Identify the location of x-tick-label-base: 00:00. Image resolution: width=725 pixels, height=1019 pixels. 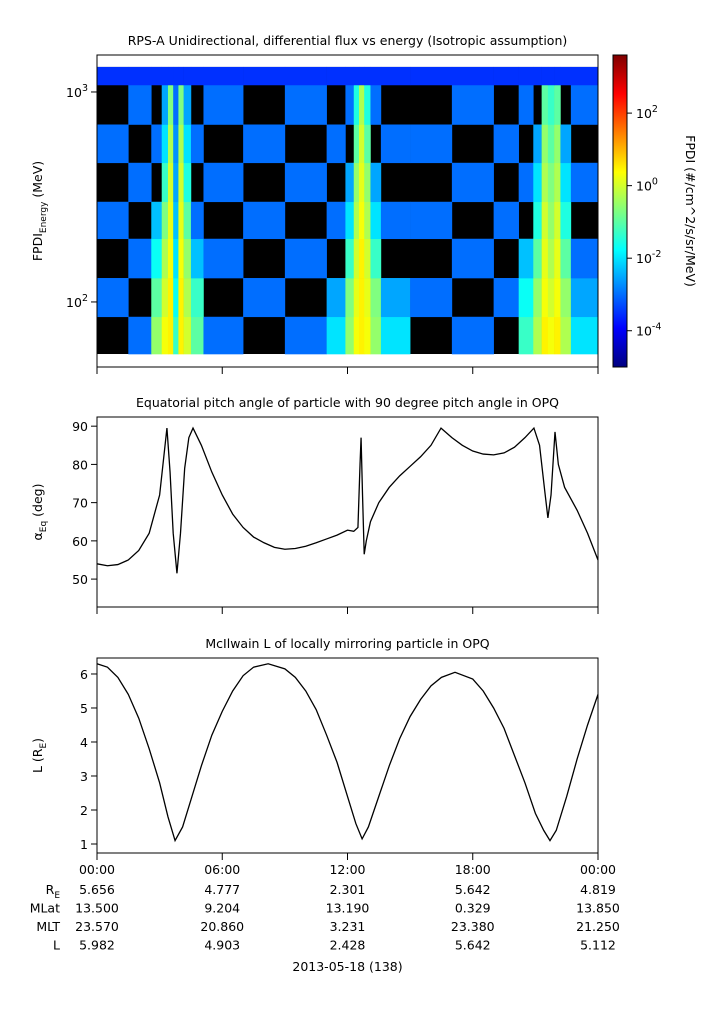
(598, 869).